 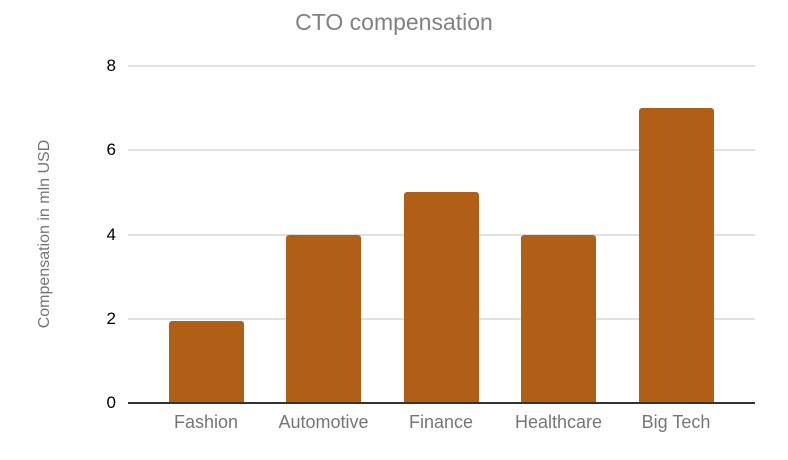 What do you see at coordinates (394, 22) in the screenshot?
I see `chart-title: CTO compensation` at bounding box center [394, 22].